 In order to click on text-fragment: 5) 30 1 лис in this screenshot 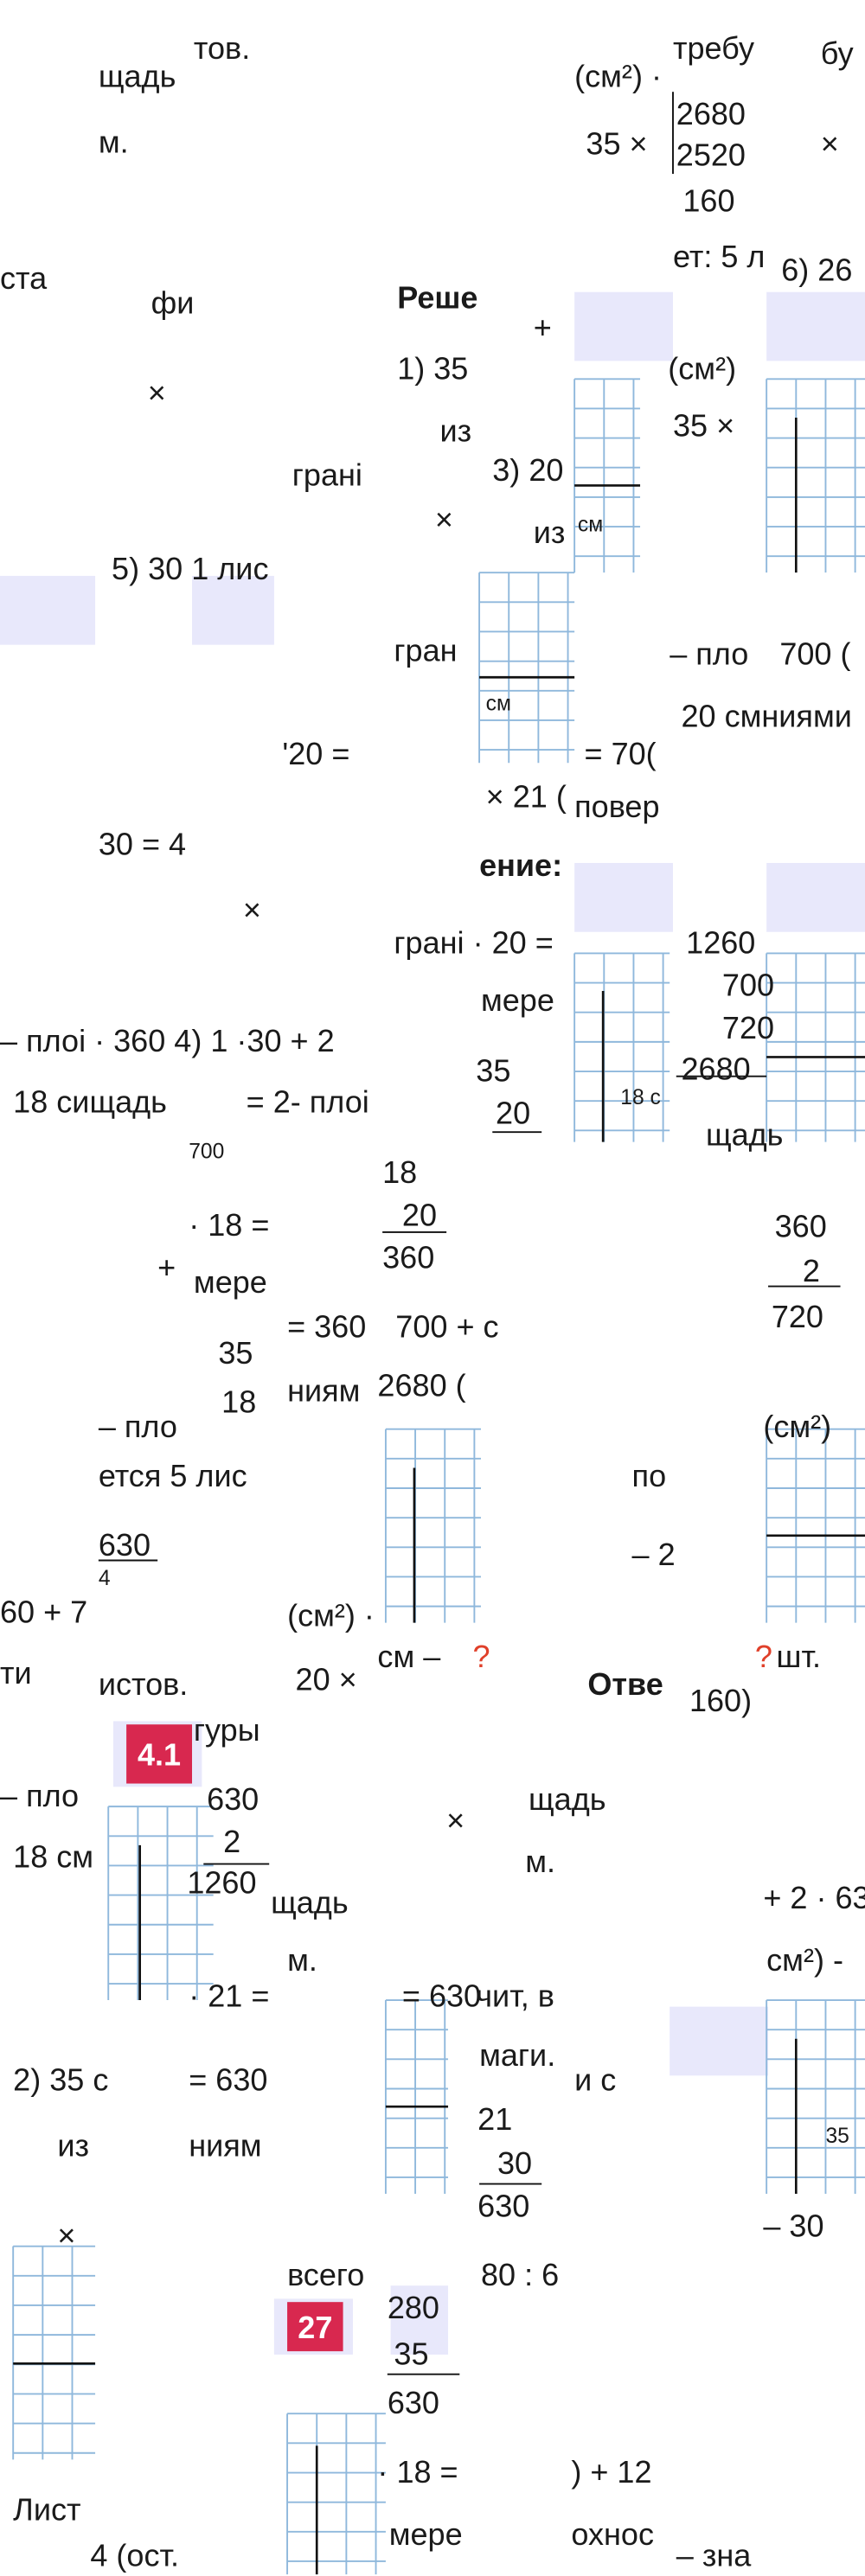, I will do `click(190, 568)`.